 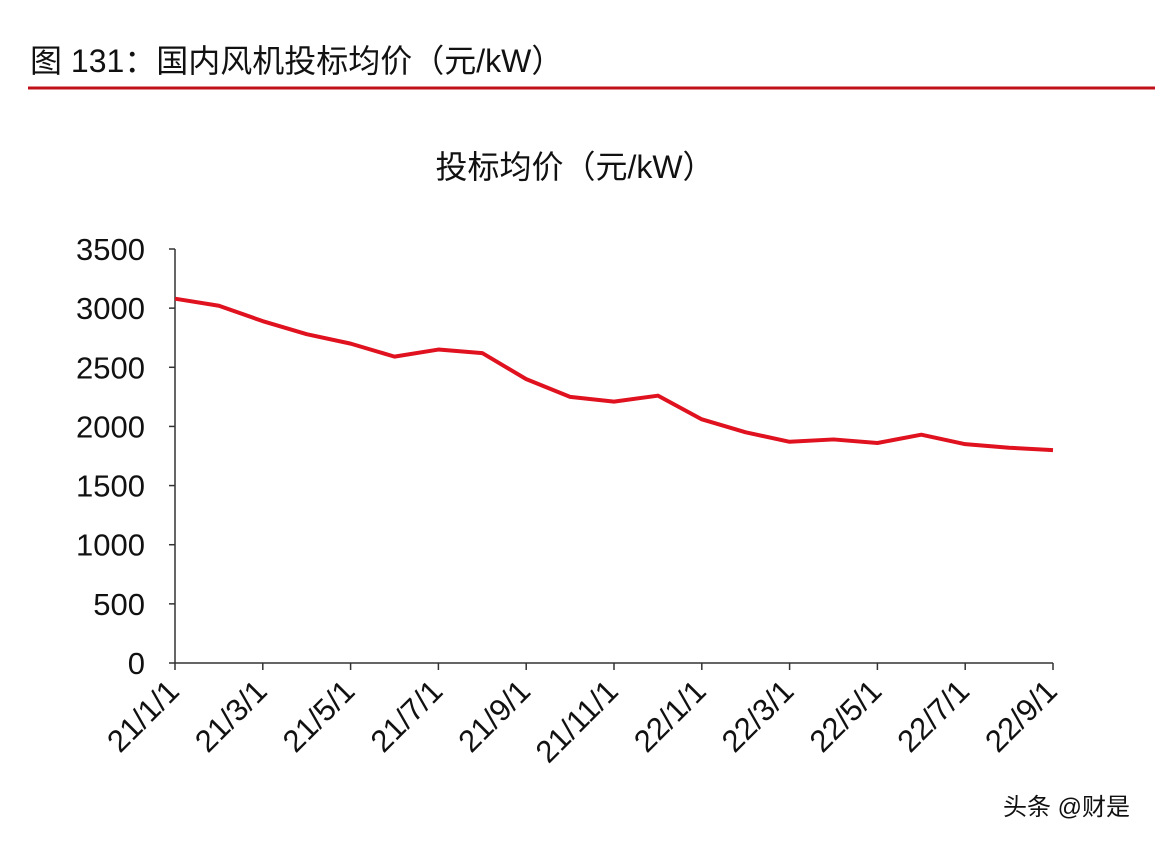 I want to click on y-tick-label: 1500, so click(x=110, y=486).